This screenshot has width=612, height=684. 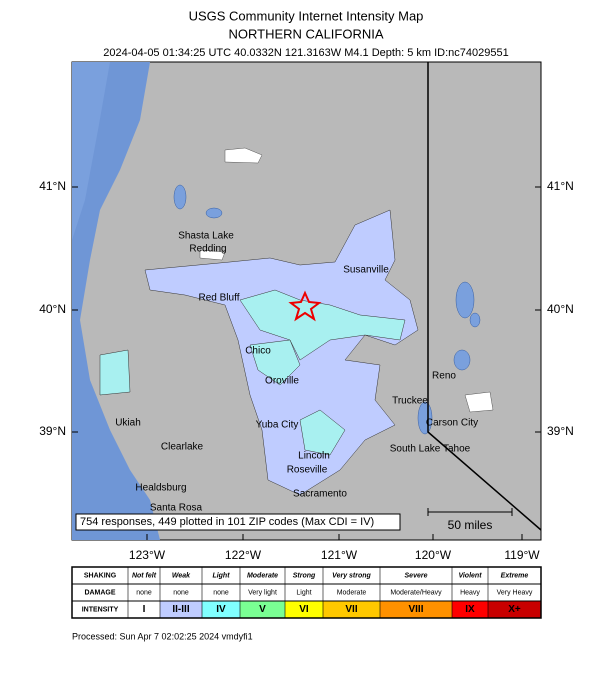 What do you see at coordinates (176, 508) in the screenshot?
I see `place-label: Santa Rosa` at bounding box center [176, 508].